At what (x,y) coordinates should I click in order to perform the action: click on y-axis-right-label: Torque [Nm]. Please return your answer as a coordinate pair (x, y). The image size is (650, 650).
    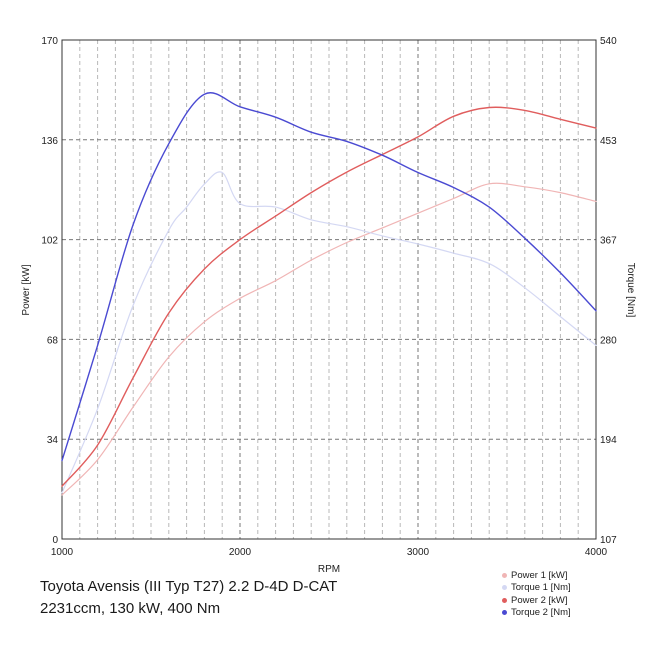
    Looking at the image, I should click on (630, 290).